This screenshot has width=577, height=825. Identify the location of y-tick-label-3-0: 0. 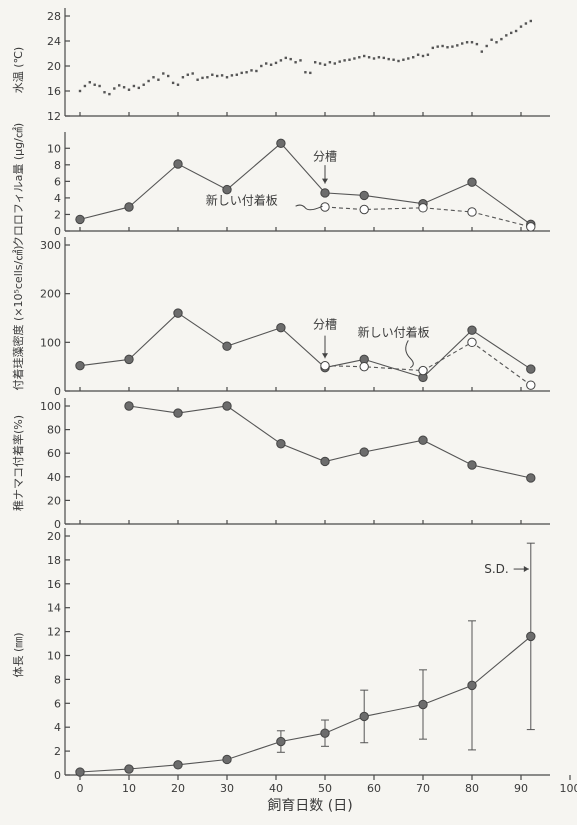
(57, 524).